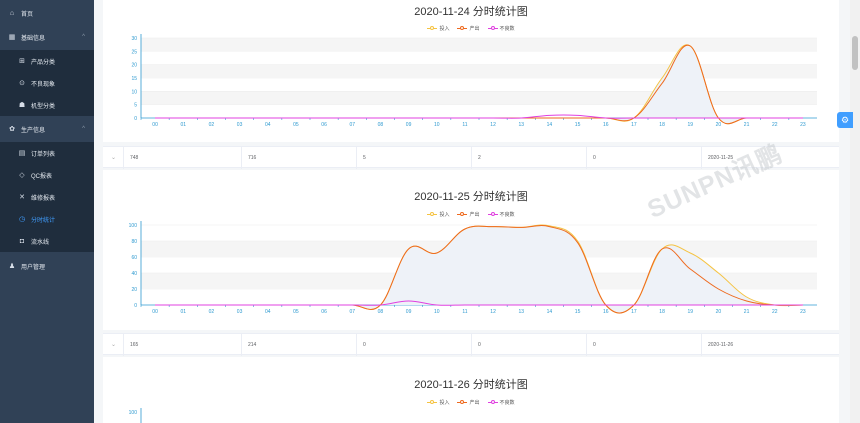  What do you see at coordinates (578, 125) in the screenshot?
I see `x-tick-label: 15` at bounding box center [578, 125].